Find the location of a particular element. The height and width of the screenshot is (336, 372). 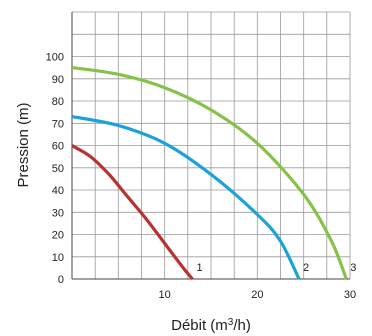

y-axis-title: Pression (m) is located at coordinates (23, 144).